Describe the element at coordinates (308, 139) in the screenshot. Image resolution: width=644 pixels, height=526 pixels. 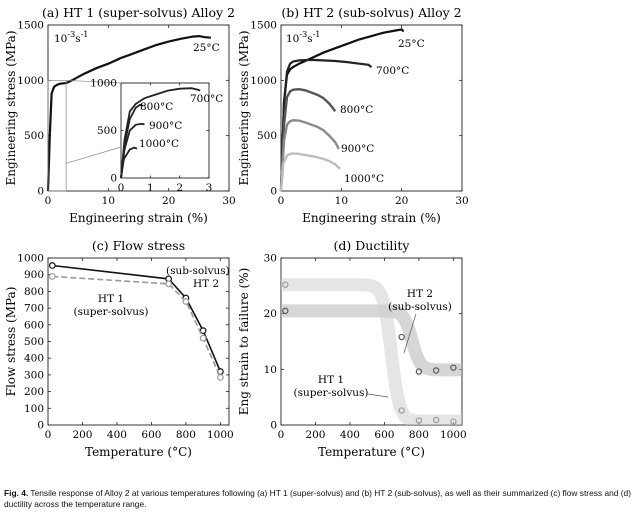
I see `series-line-800C` at that location.